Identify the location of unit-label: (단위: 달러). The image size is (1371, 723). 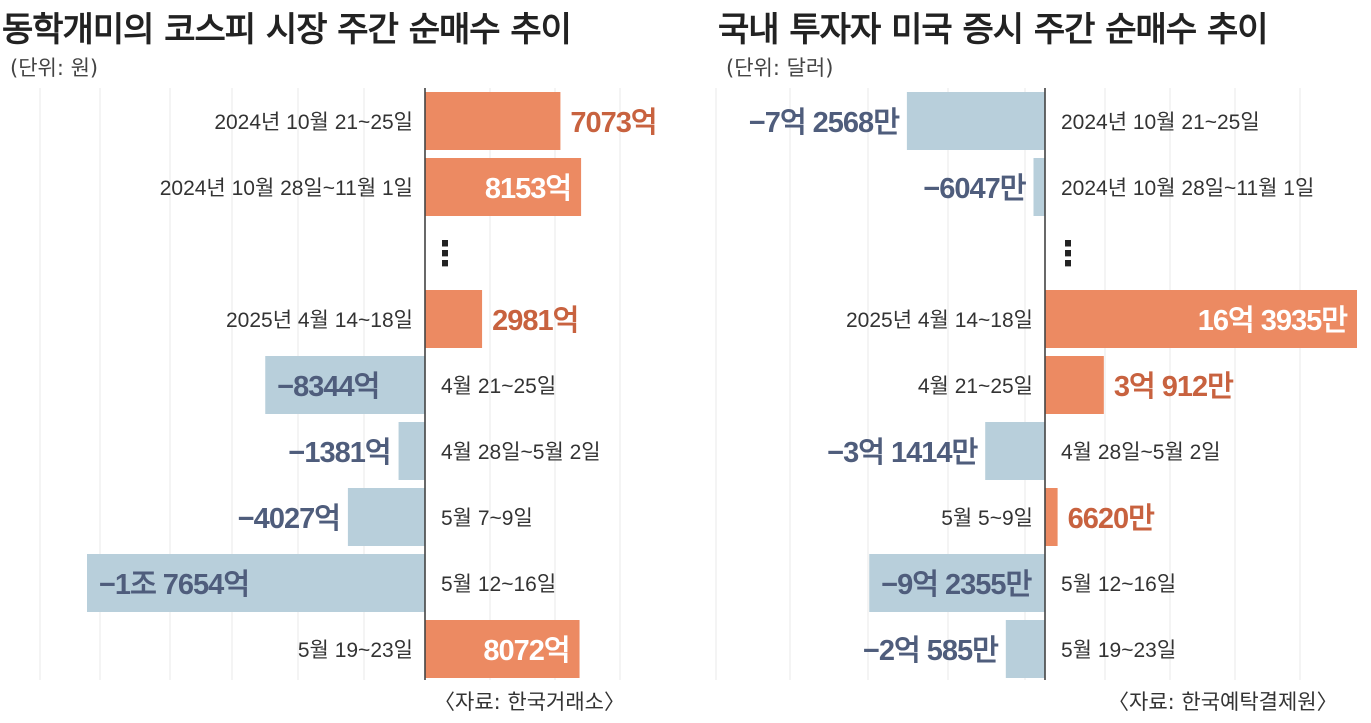
(780, 68).